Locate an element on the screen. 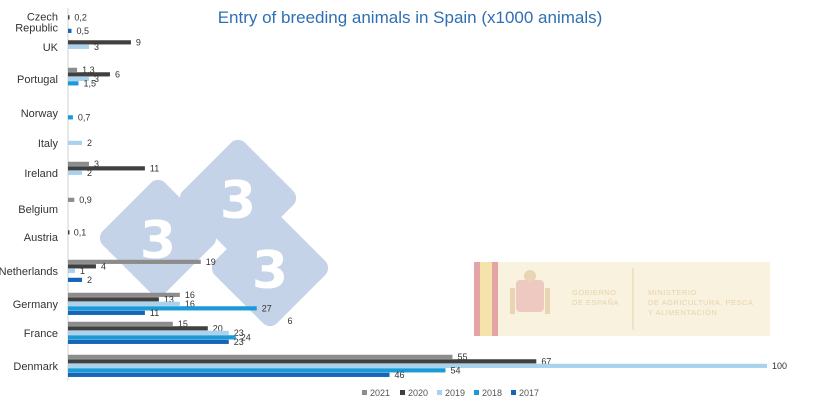 The image size is (820, 402). logo-background is located at coordinates (634, 299).